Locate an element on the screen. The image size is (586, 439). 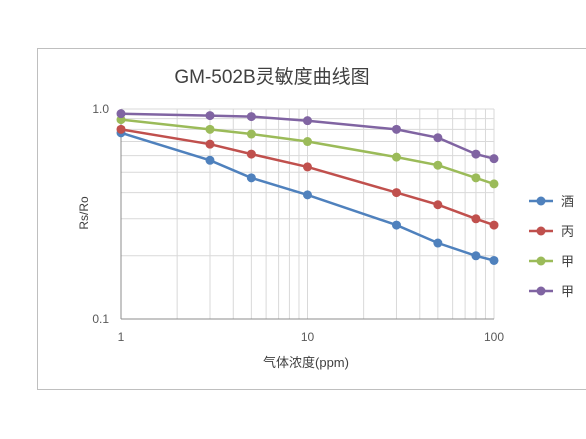
y-tick-label: 1.0 is located at coordinates (100, 109).